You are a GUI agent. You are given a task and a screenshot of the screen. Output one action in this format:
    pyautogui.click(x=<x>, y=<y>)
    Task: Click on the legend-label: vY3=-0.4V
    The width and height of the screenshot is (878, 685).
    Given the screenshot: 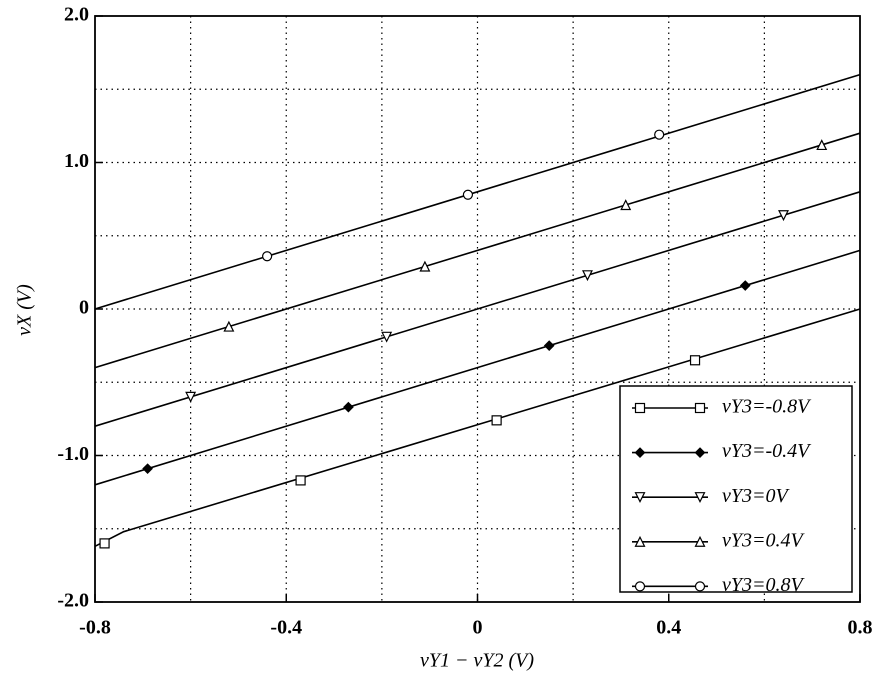 What is the action you would take?
    pyautogui.click(x=767, y=451)
    